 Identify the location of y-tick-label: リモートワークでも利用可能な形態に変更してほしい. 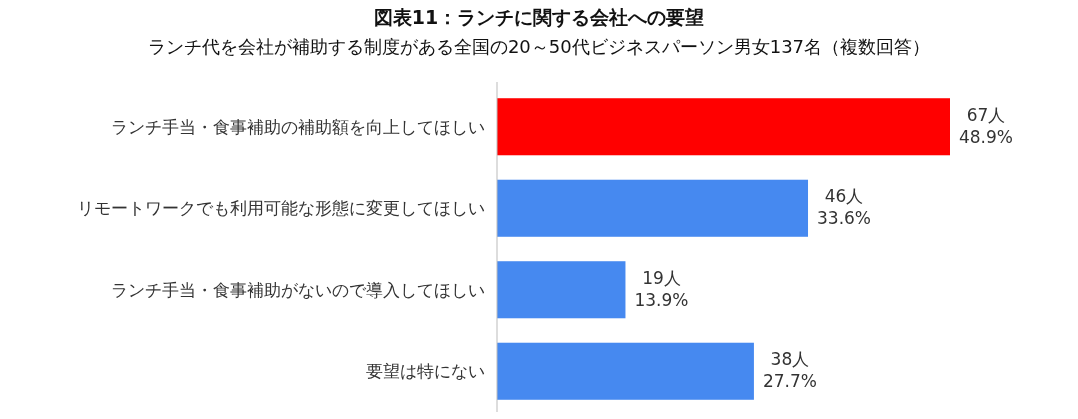
(281, 209).